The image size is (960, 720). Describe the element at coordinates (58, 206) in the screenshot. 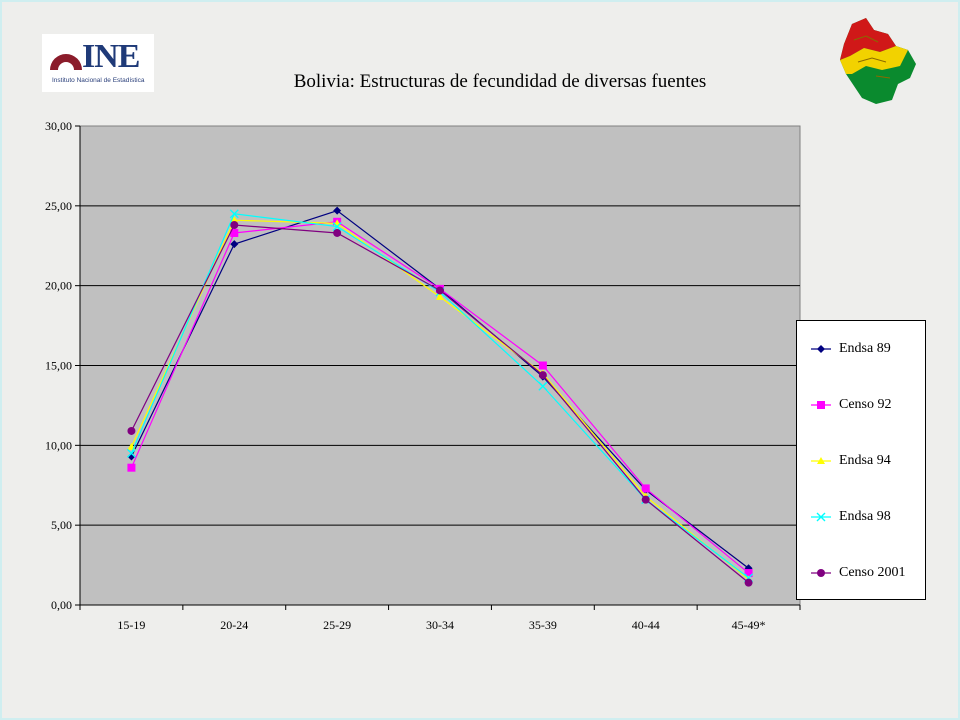

I see `y-tick-label: 25,00` at that location.